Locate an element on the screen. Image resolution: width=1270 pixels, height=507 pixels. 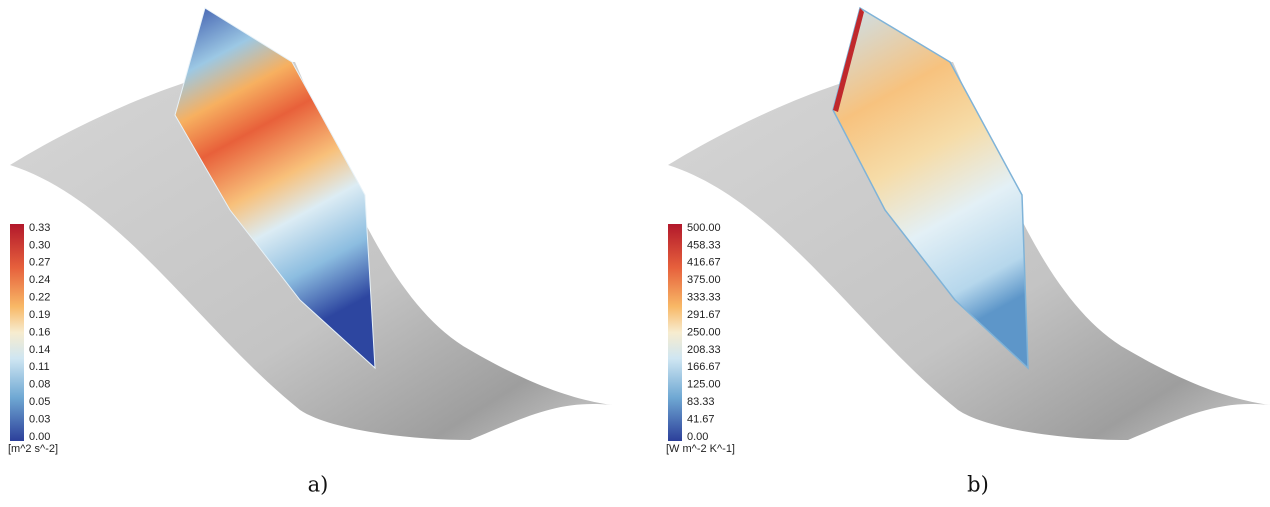
colorbar-tick-label: 0.19 is located at coordinates (39, 315).